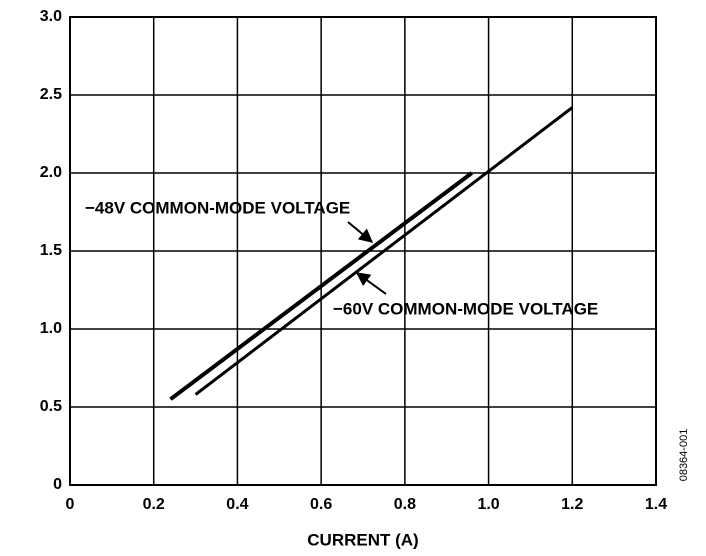 Image resolution: width=706 pixels, height=556 pixels. I want to click on x-tick-label: 1.0, so click(488, 504).